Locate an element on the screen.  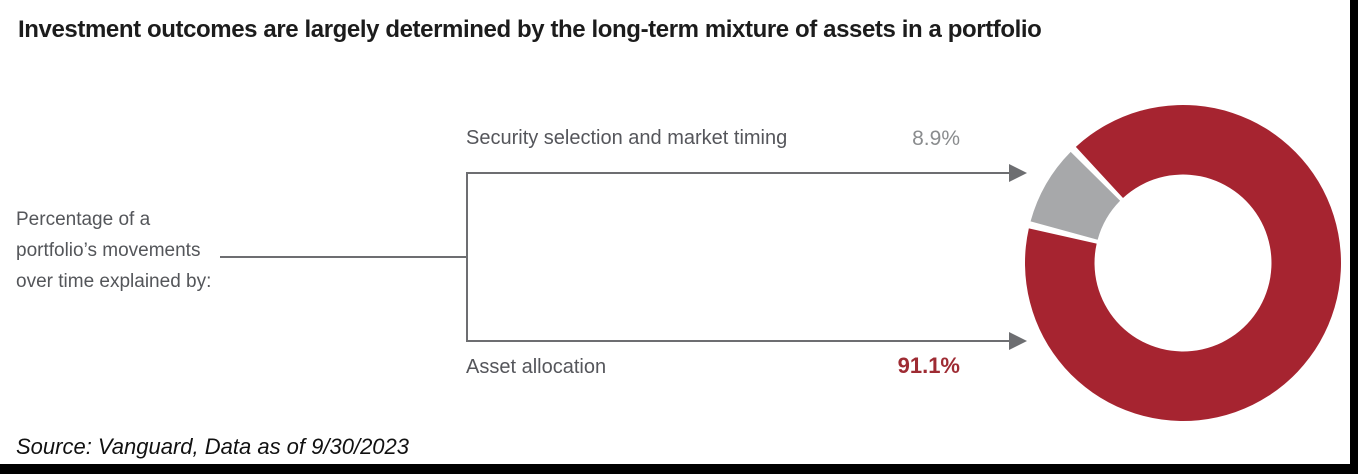
connector-arrow-asset-line is located at coordinates (738, 341).